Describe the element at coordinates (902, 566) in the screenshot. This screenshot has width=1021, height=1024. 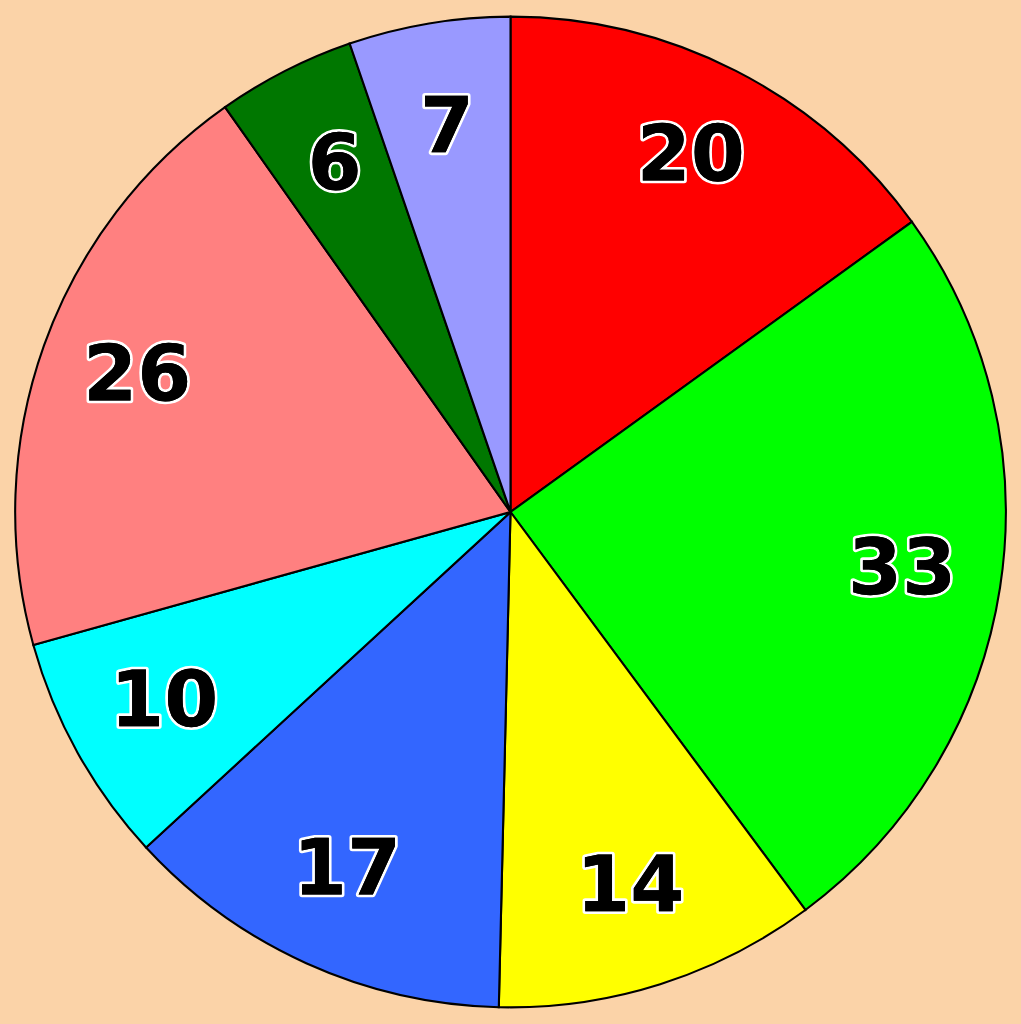
I see `data-label: 33` at that location.